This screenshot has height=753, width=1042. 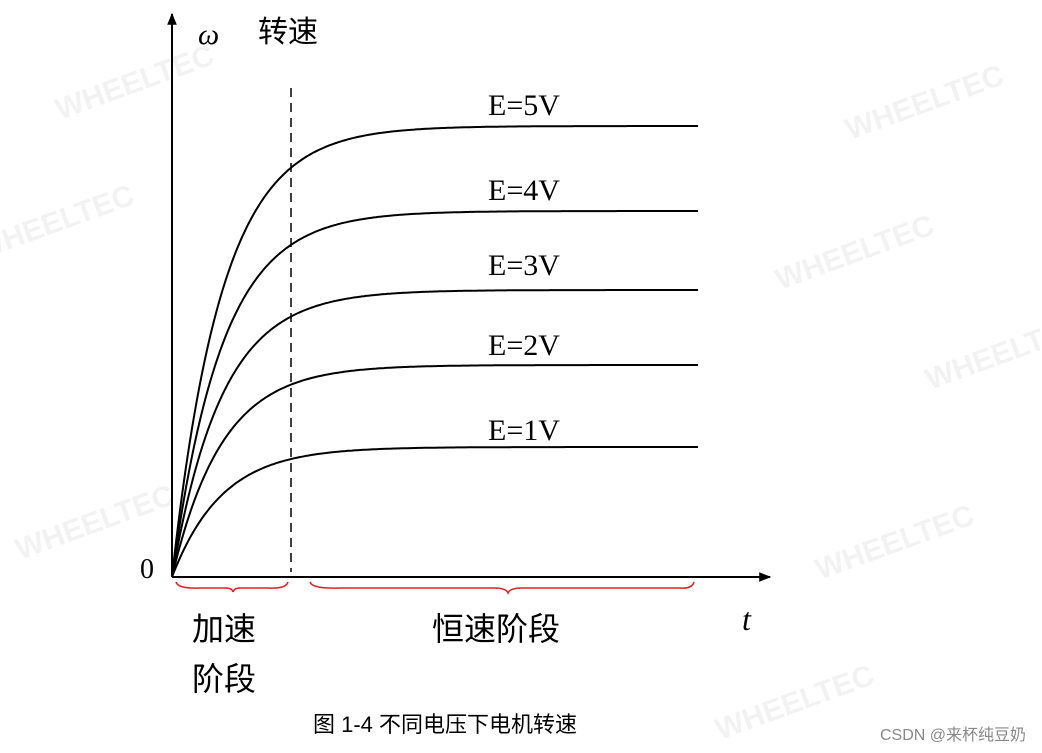 I want to click on accel-brace, so click(x=232, y=587).